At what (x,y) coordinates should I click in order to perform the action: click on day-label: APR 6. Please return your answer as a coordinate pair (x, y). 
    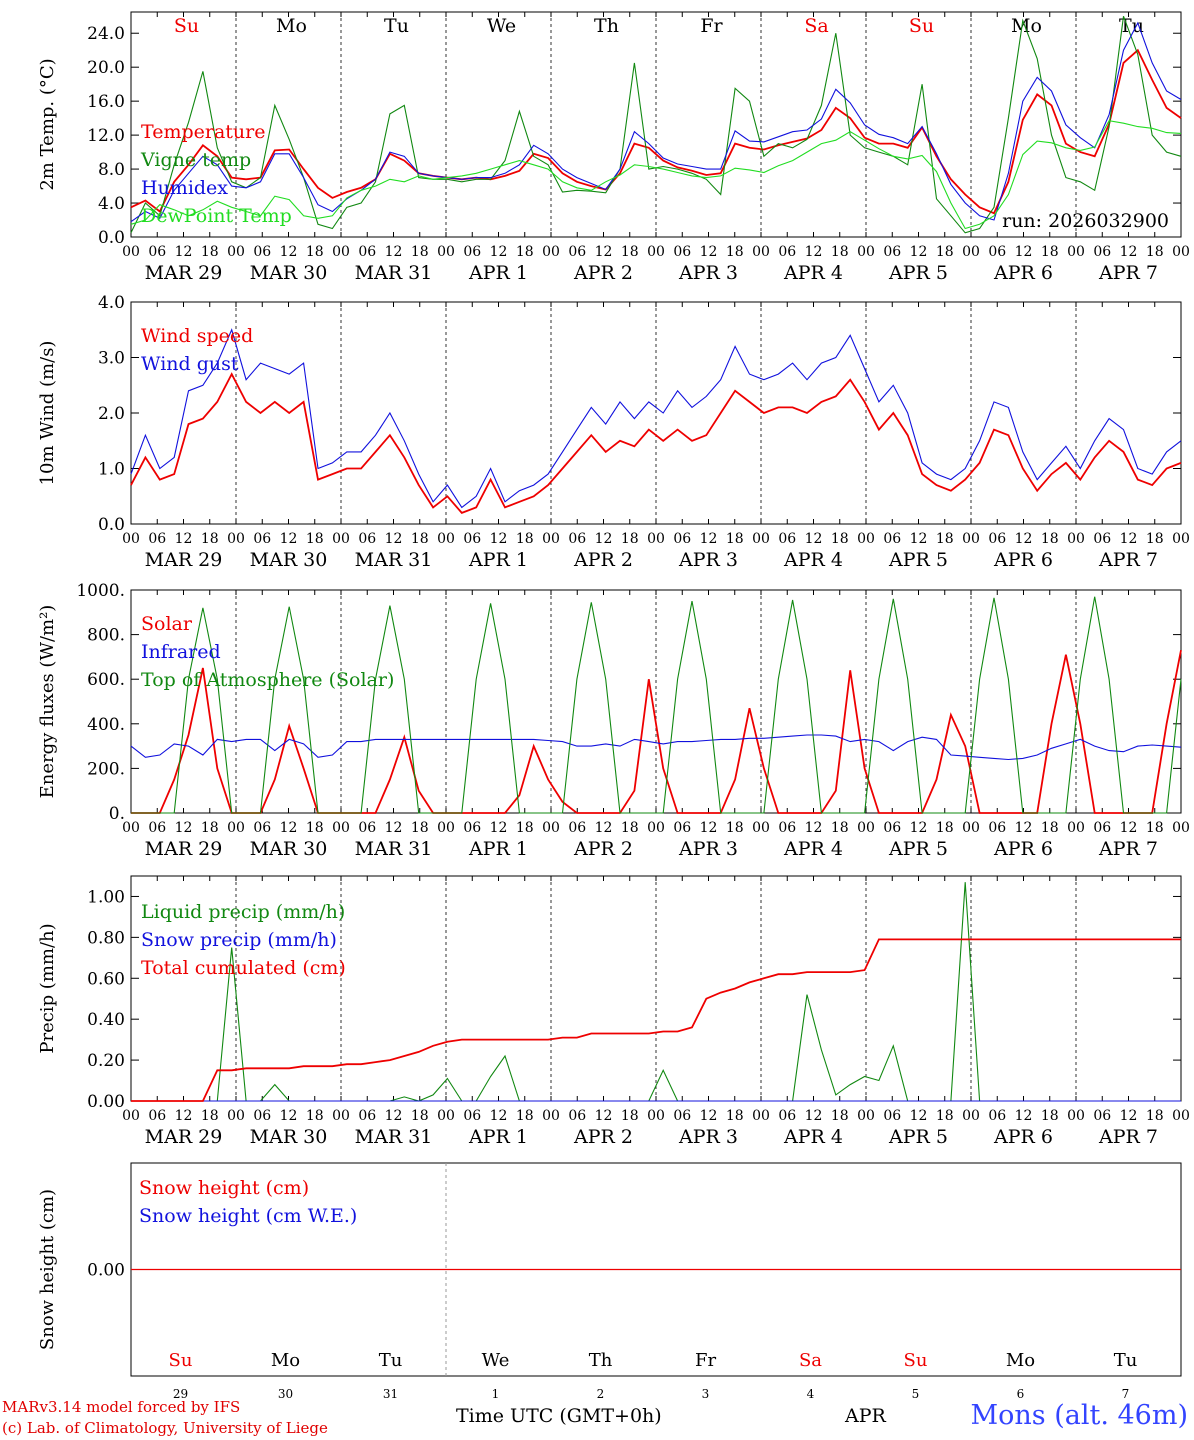
    Looking at the image, I should click on (1023, 1137).